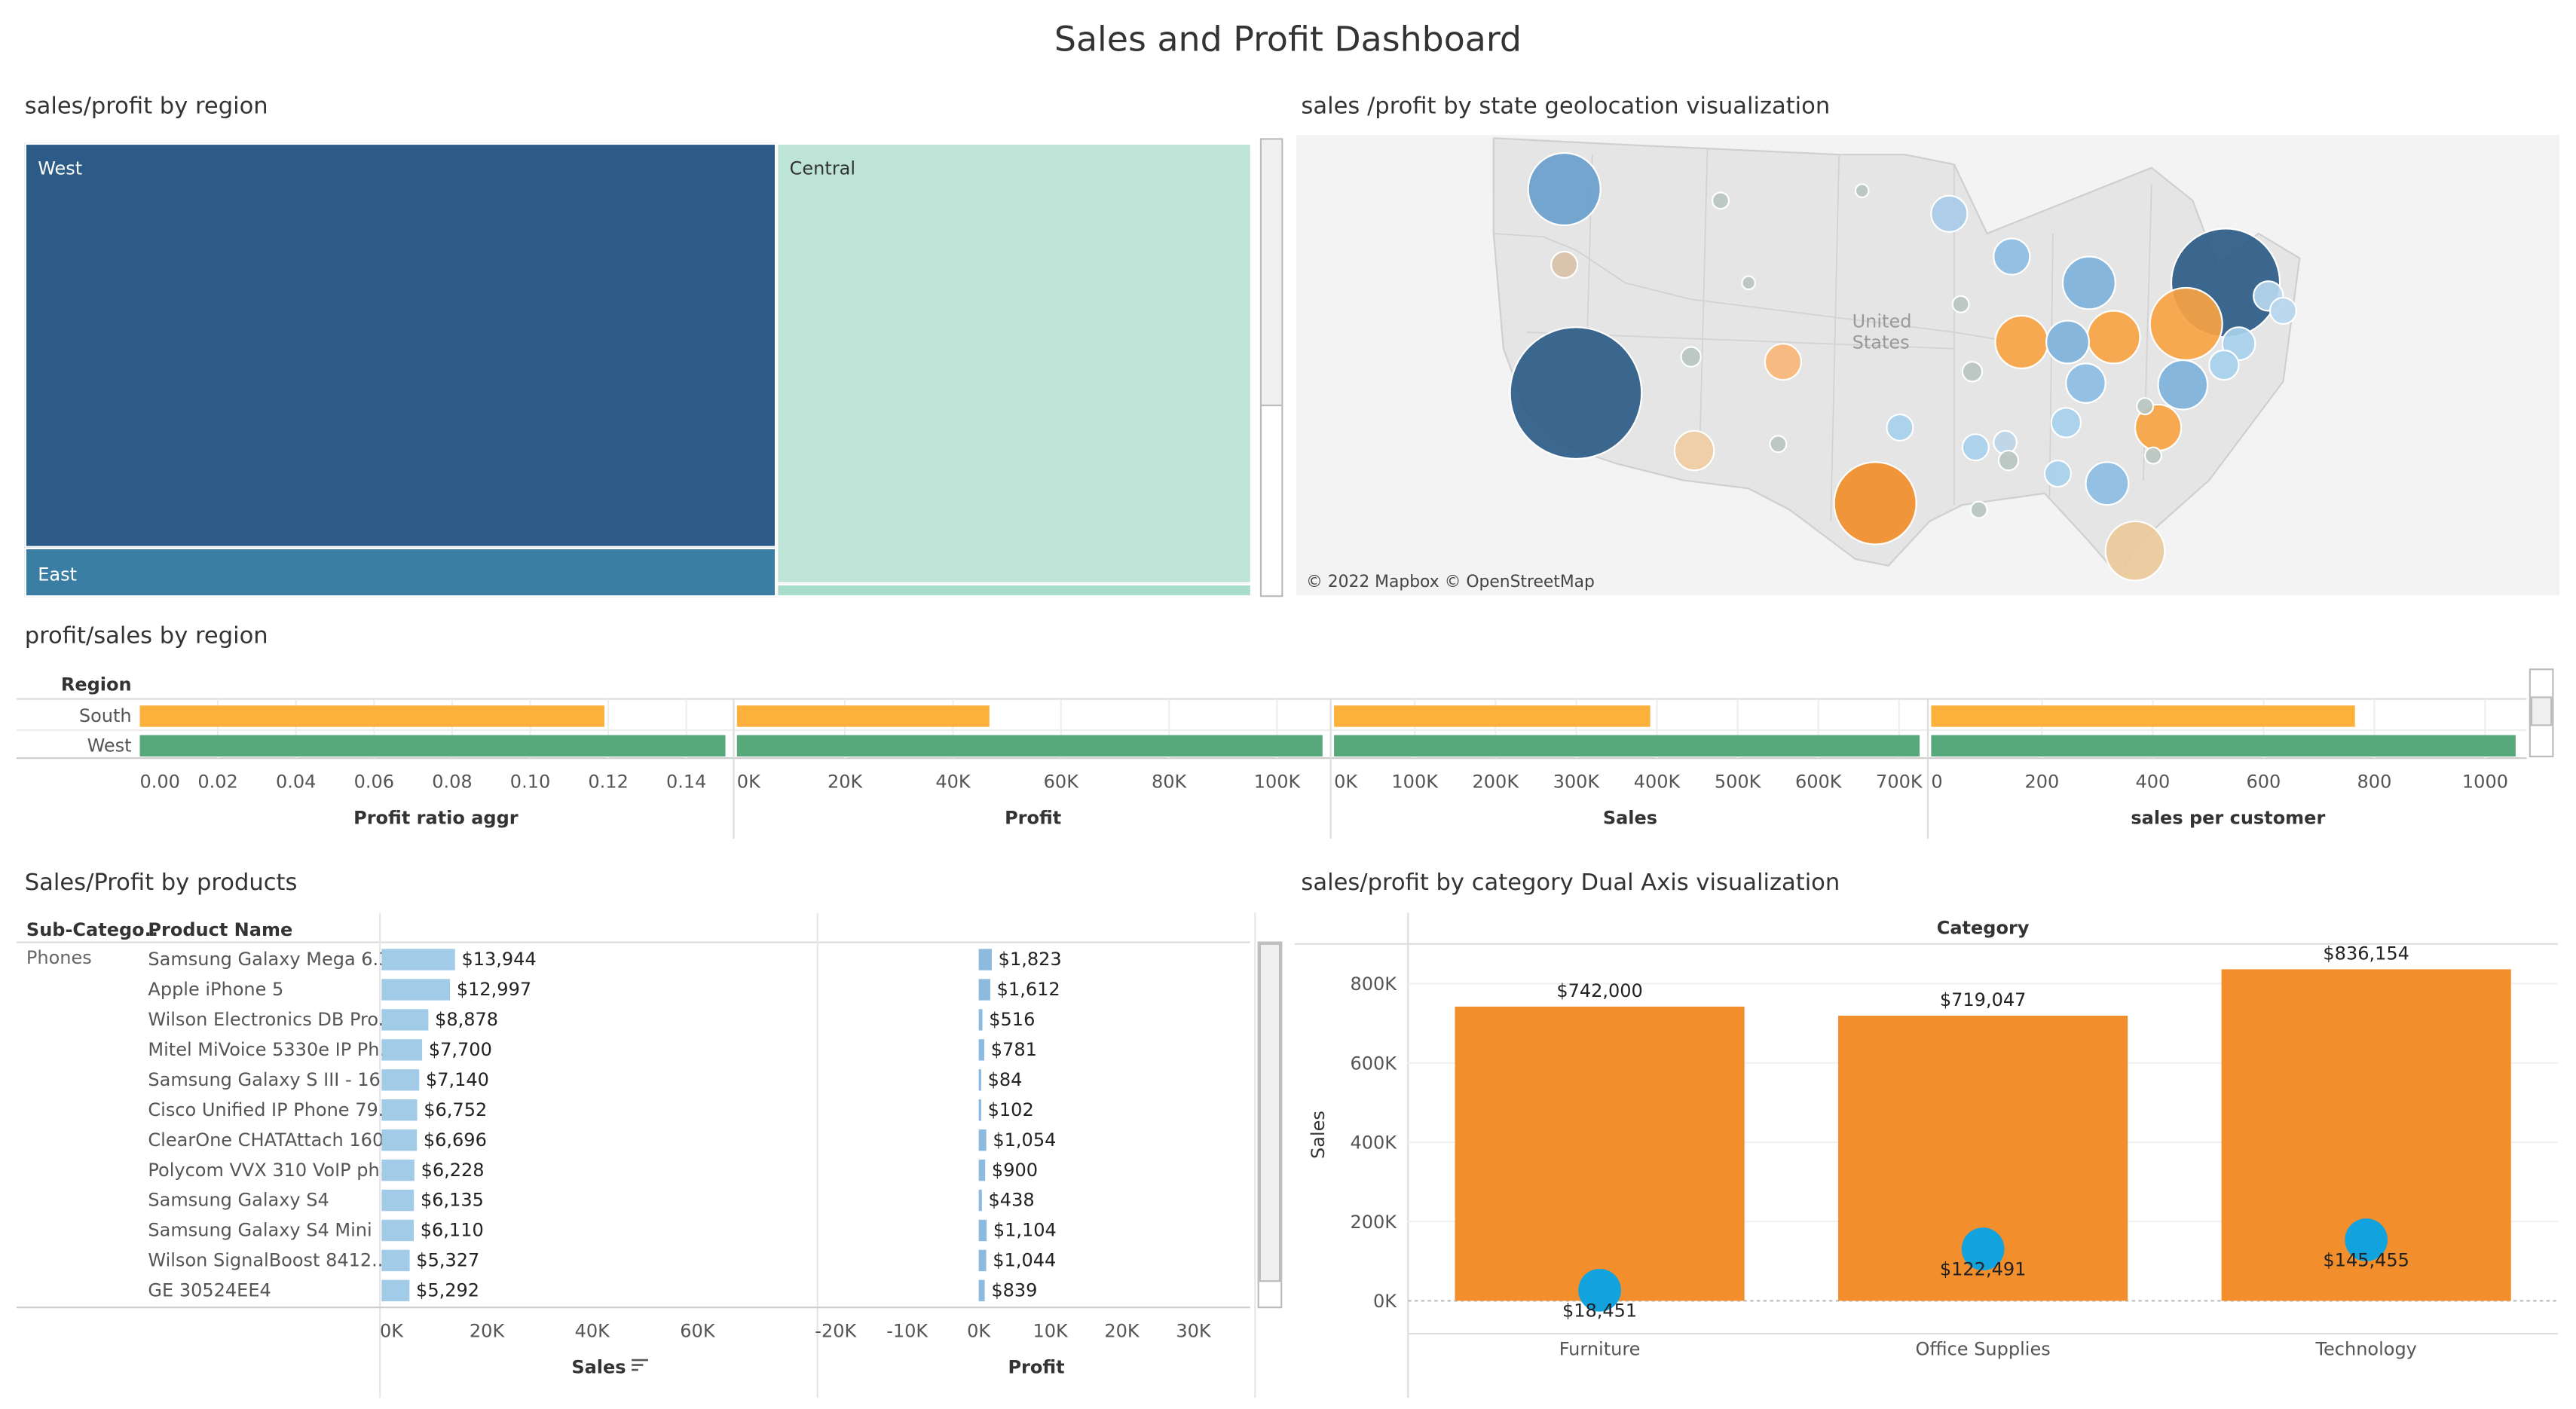  I want to click on product-profit-label: $1,044, so click(1024, 1260).